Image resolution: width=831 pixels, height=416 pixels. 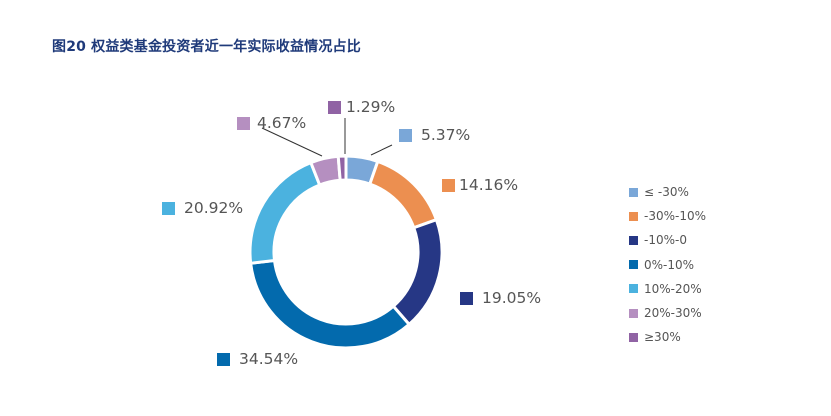 I want to click on legend-item: -30%-10%, so click(x=667, y=216).